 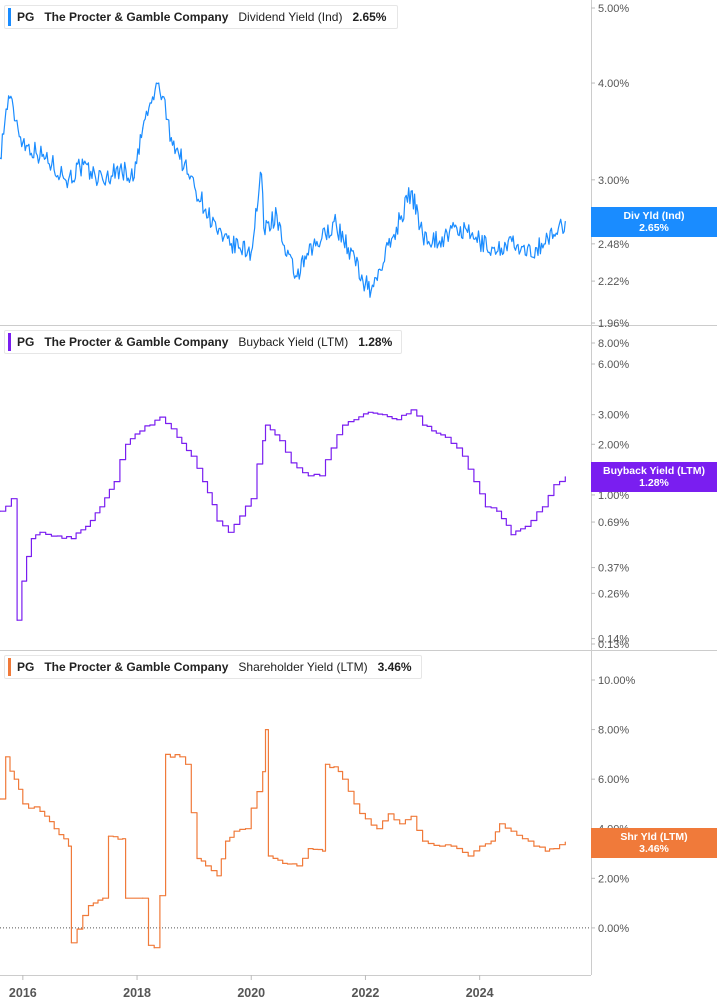 I want to click on legend-metric: Buyback Yield (LTM), so click(x=293, y=342).